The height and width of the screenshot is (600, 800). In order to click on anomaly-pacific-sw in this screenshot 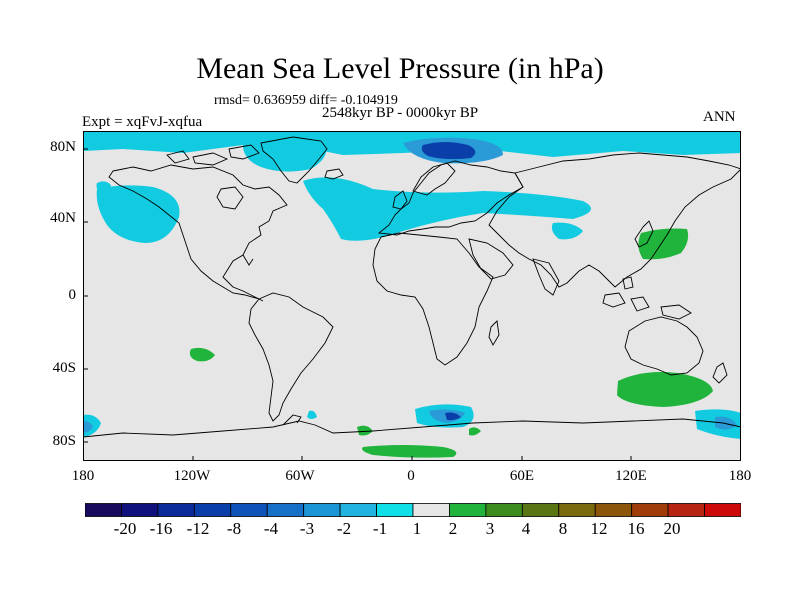, I will do `click(202, 354)`.